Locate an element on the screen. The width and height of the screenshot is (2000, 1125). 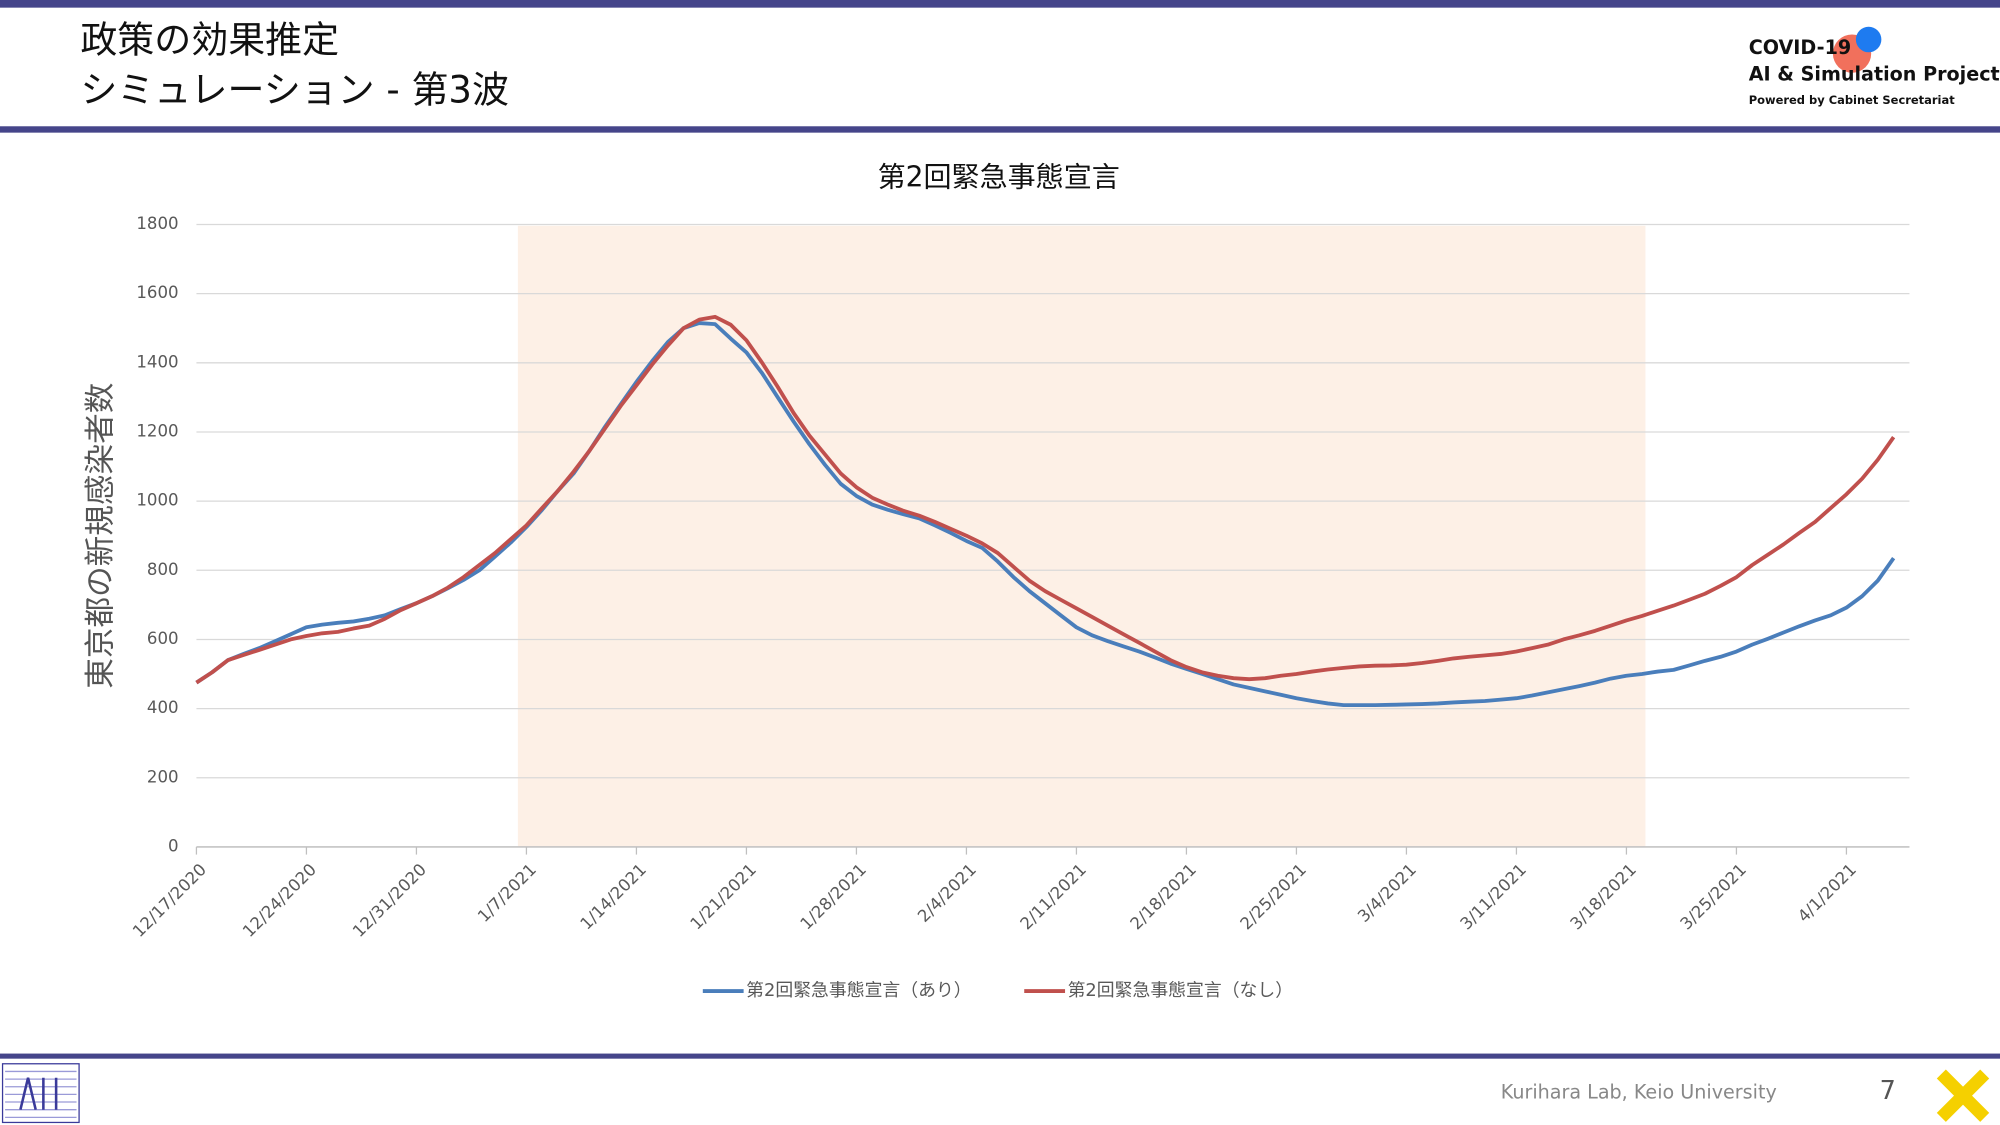
x-tick-label: 1/28/2021 is located at coordinates (834, 897).